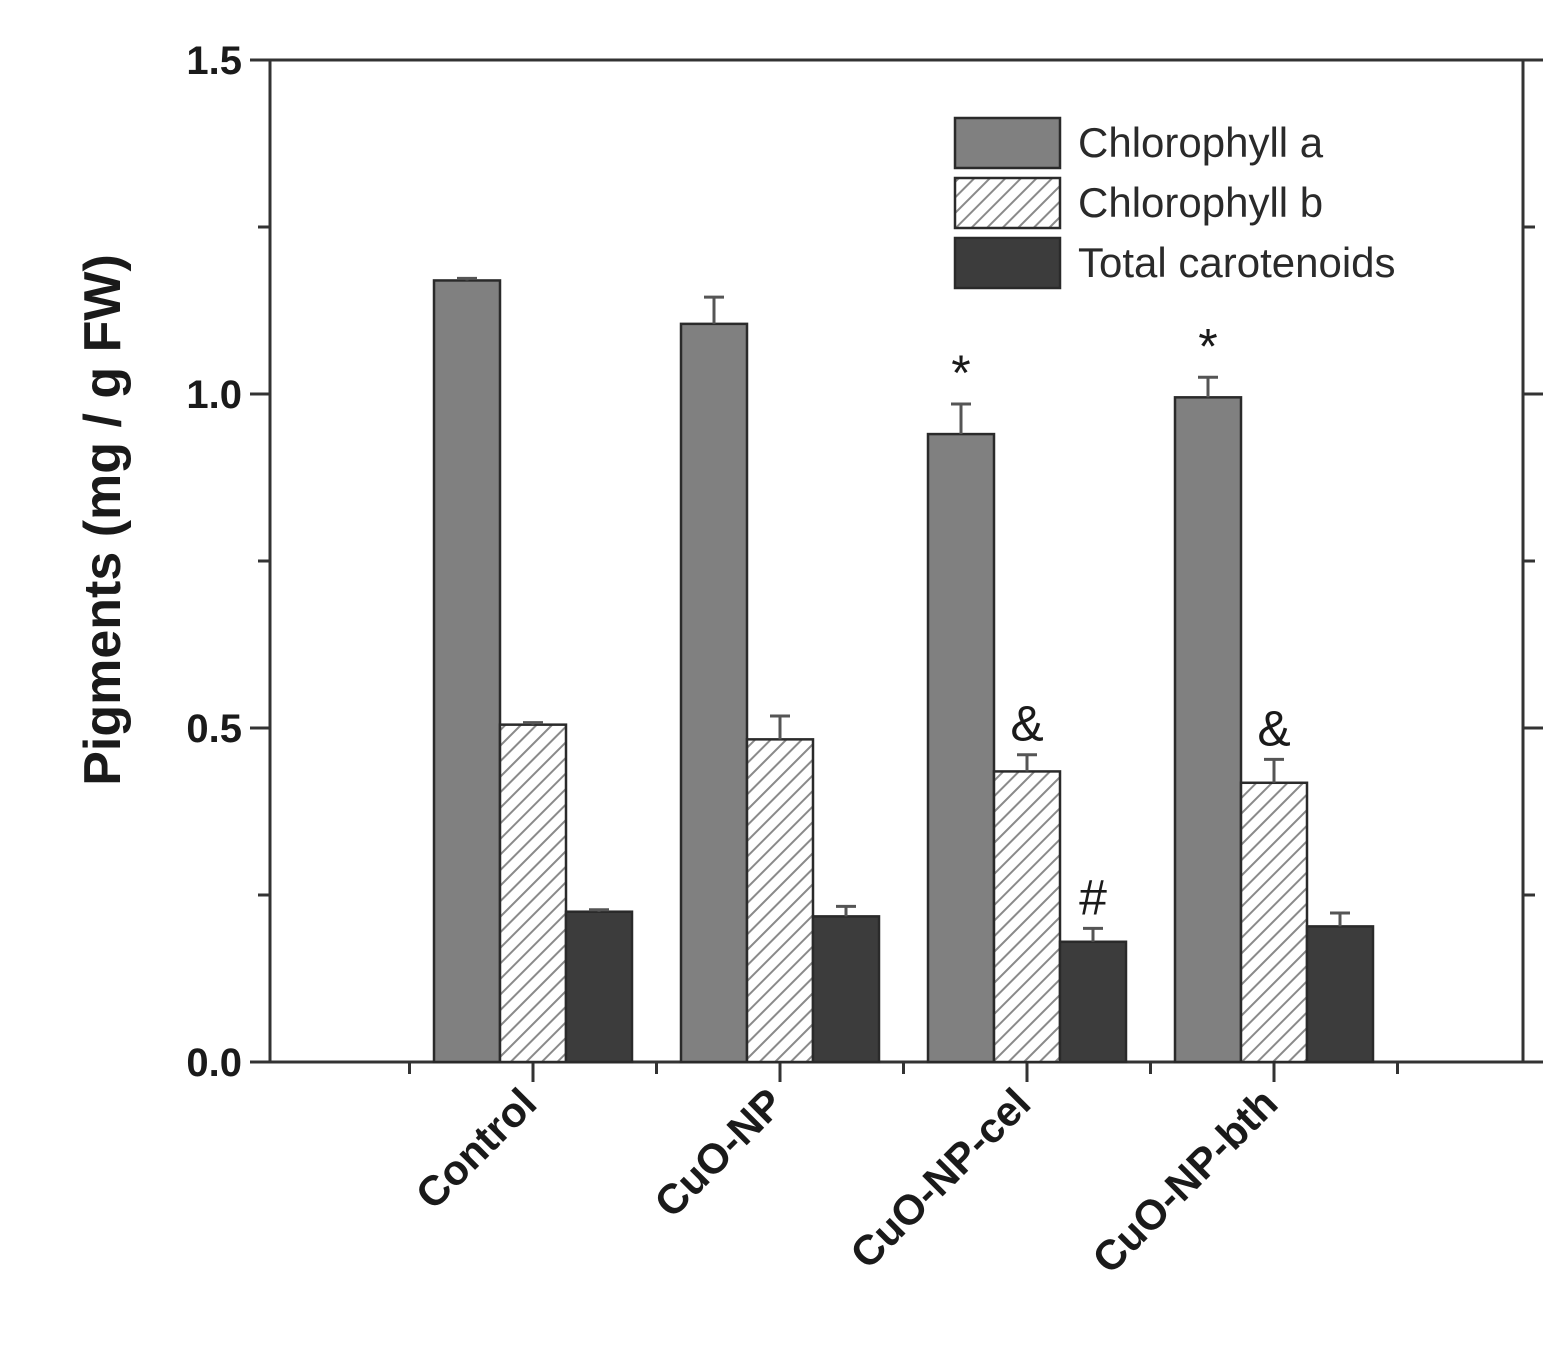 The image size is (1566, 1355). I want to click on x-tick-label: Control, so click(476, 1148).